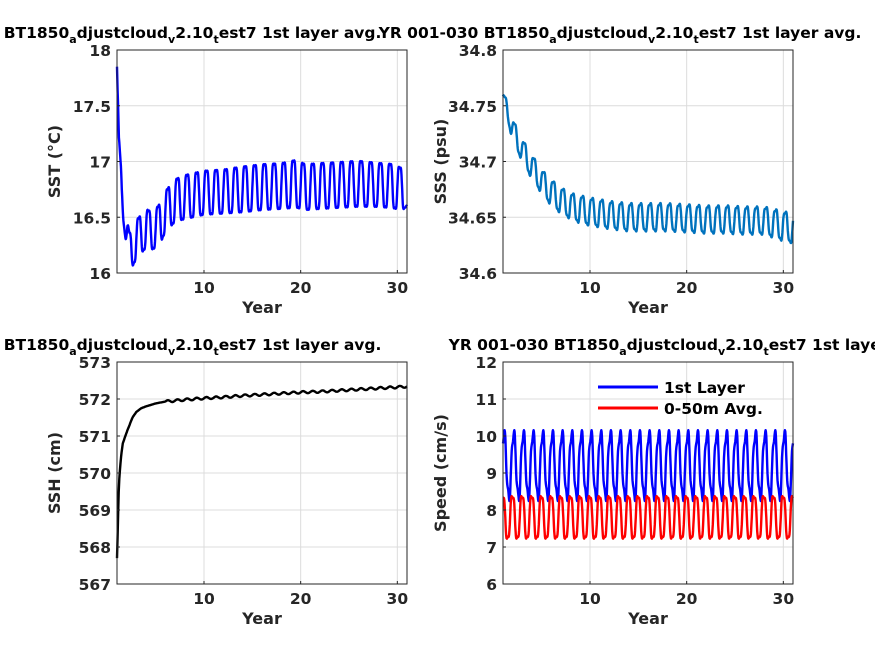  I want to click on y-tick-label: 570, so click(95, 474).